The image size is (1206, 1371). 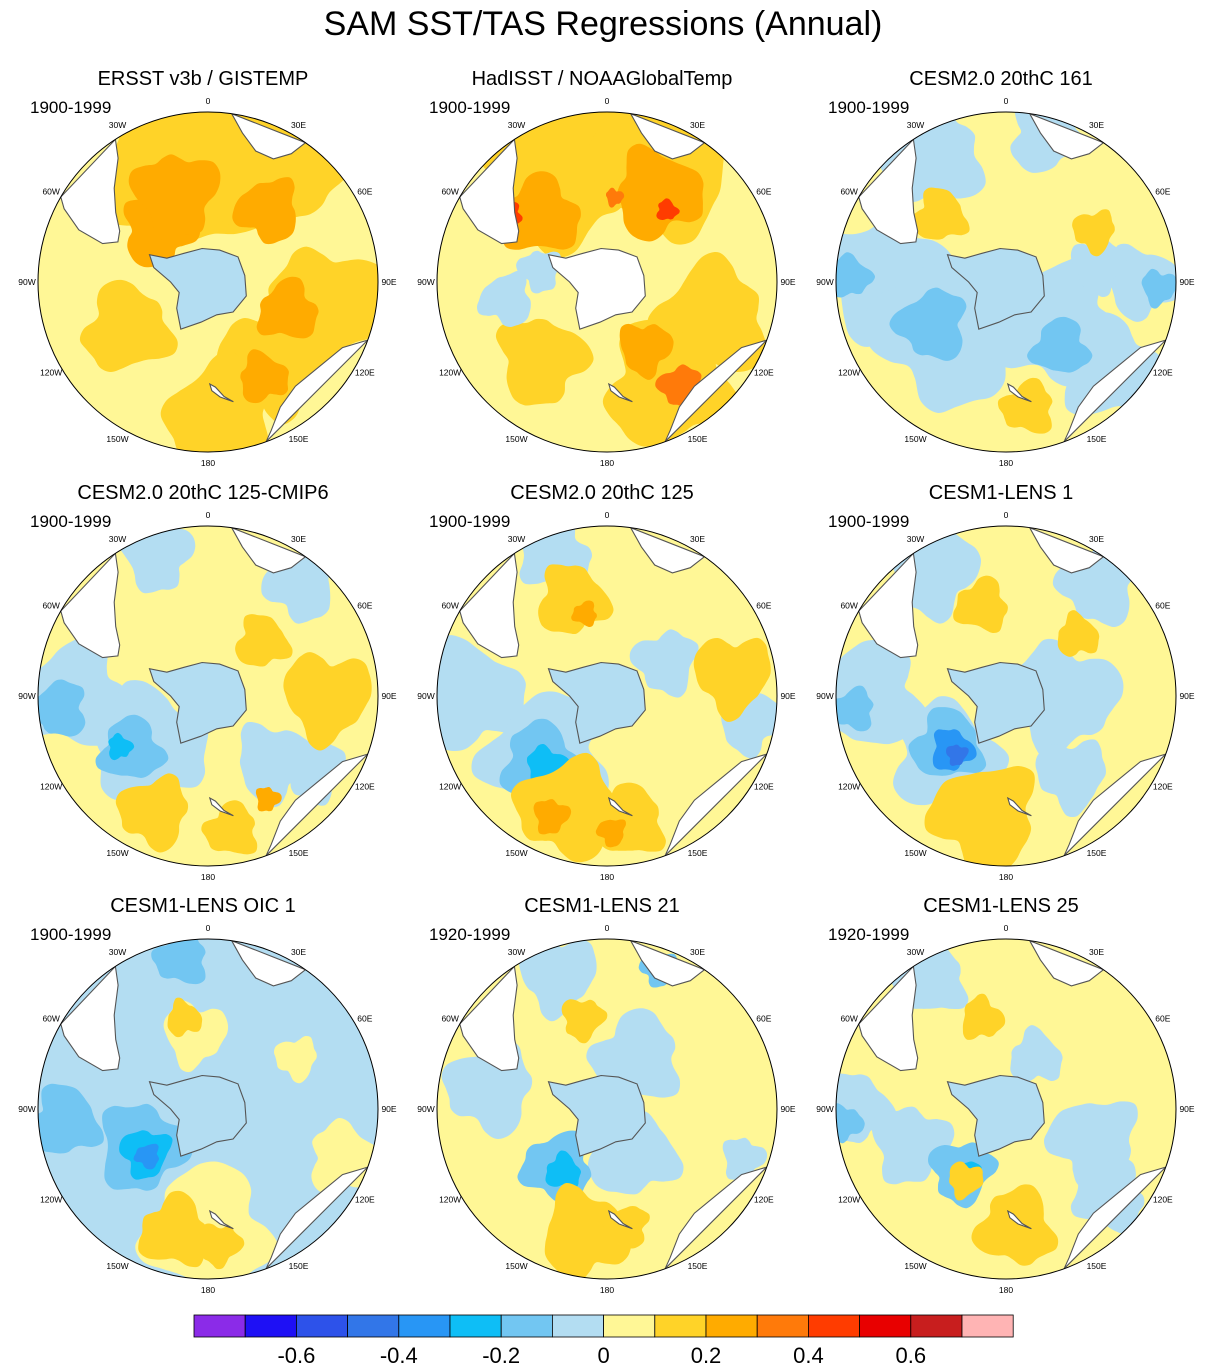 What do you see at coordinates (915, 1266) in the screenshot?
I see `lon-label: 150W` at bounding box center [915, 1266].